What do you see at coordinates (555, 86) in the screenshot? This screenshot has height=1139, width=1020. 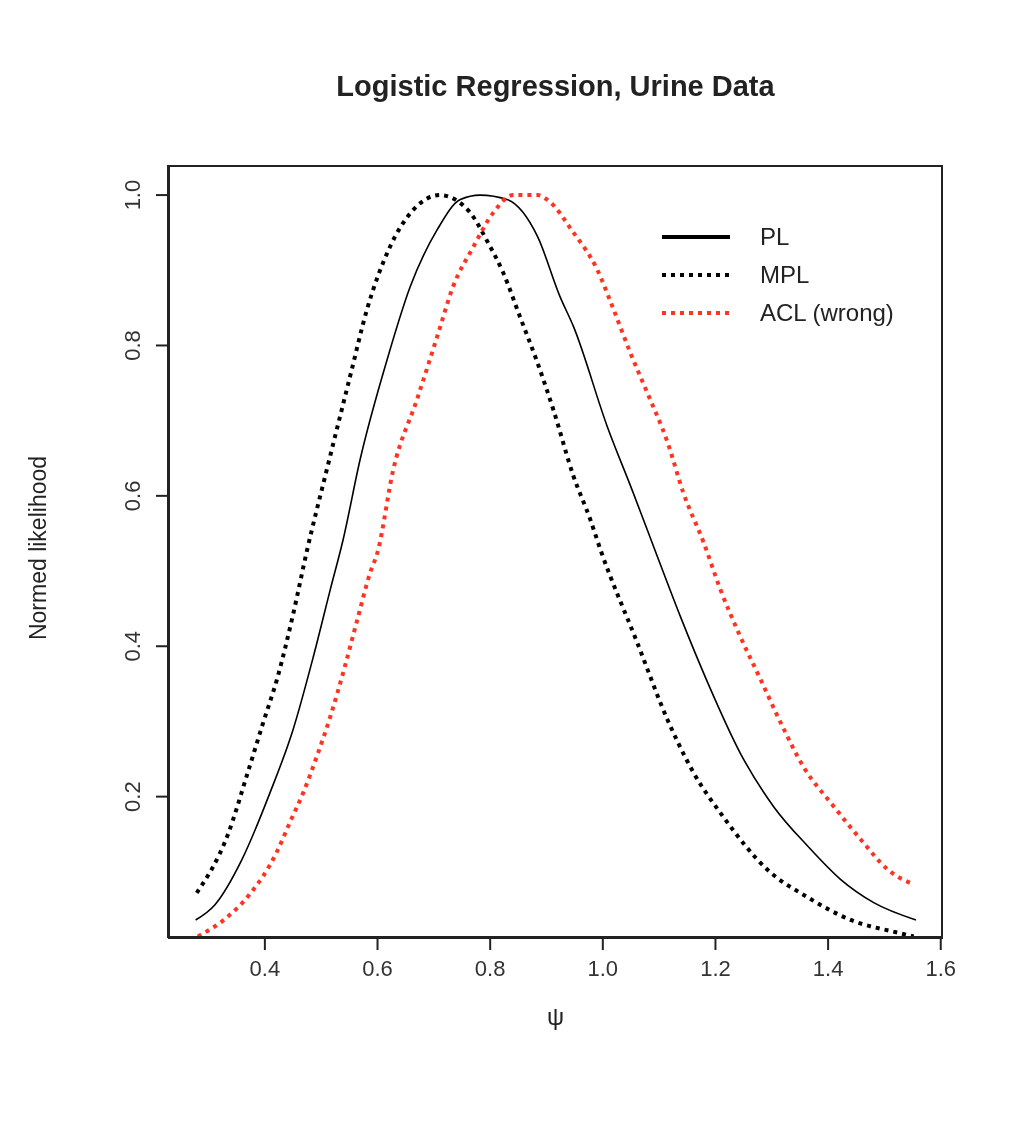 I see `chart-title: Logistic Regression, Urine Data` at bounding box center [555, 86].